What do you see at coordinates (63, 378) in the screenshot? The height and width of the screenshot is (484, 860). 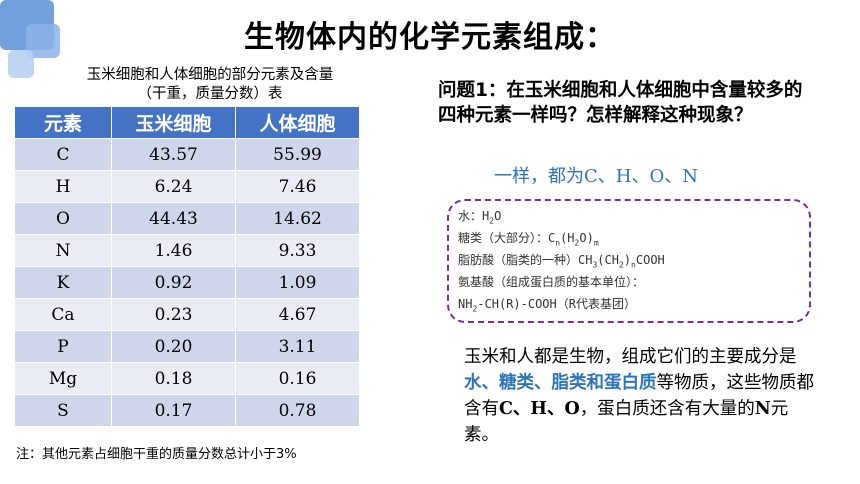 I see `cell-element: Mg` at bounding box center [63, 378].